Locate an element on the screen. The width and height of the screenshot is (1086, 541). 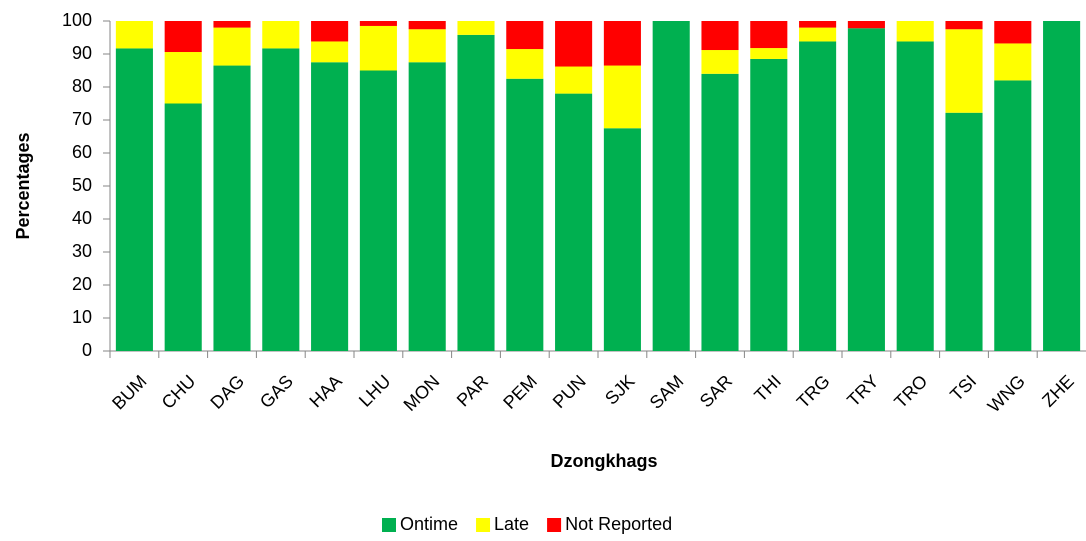
x-tick-label: THI is located at coordinates (767, 388).